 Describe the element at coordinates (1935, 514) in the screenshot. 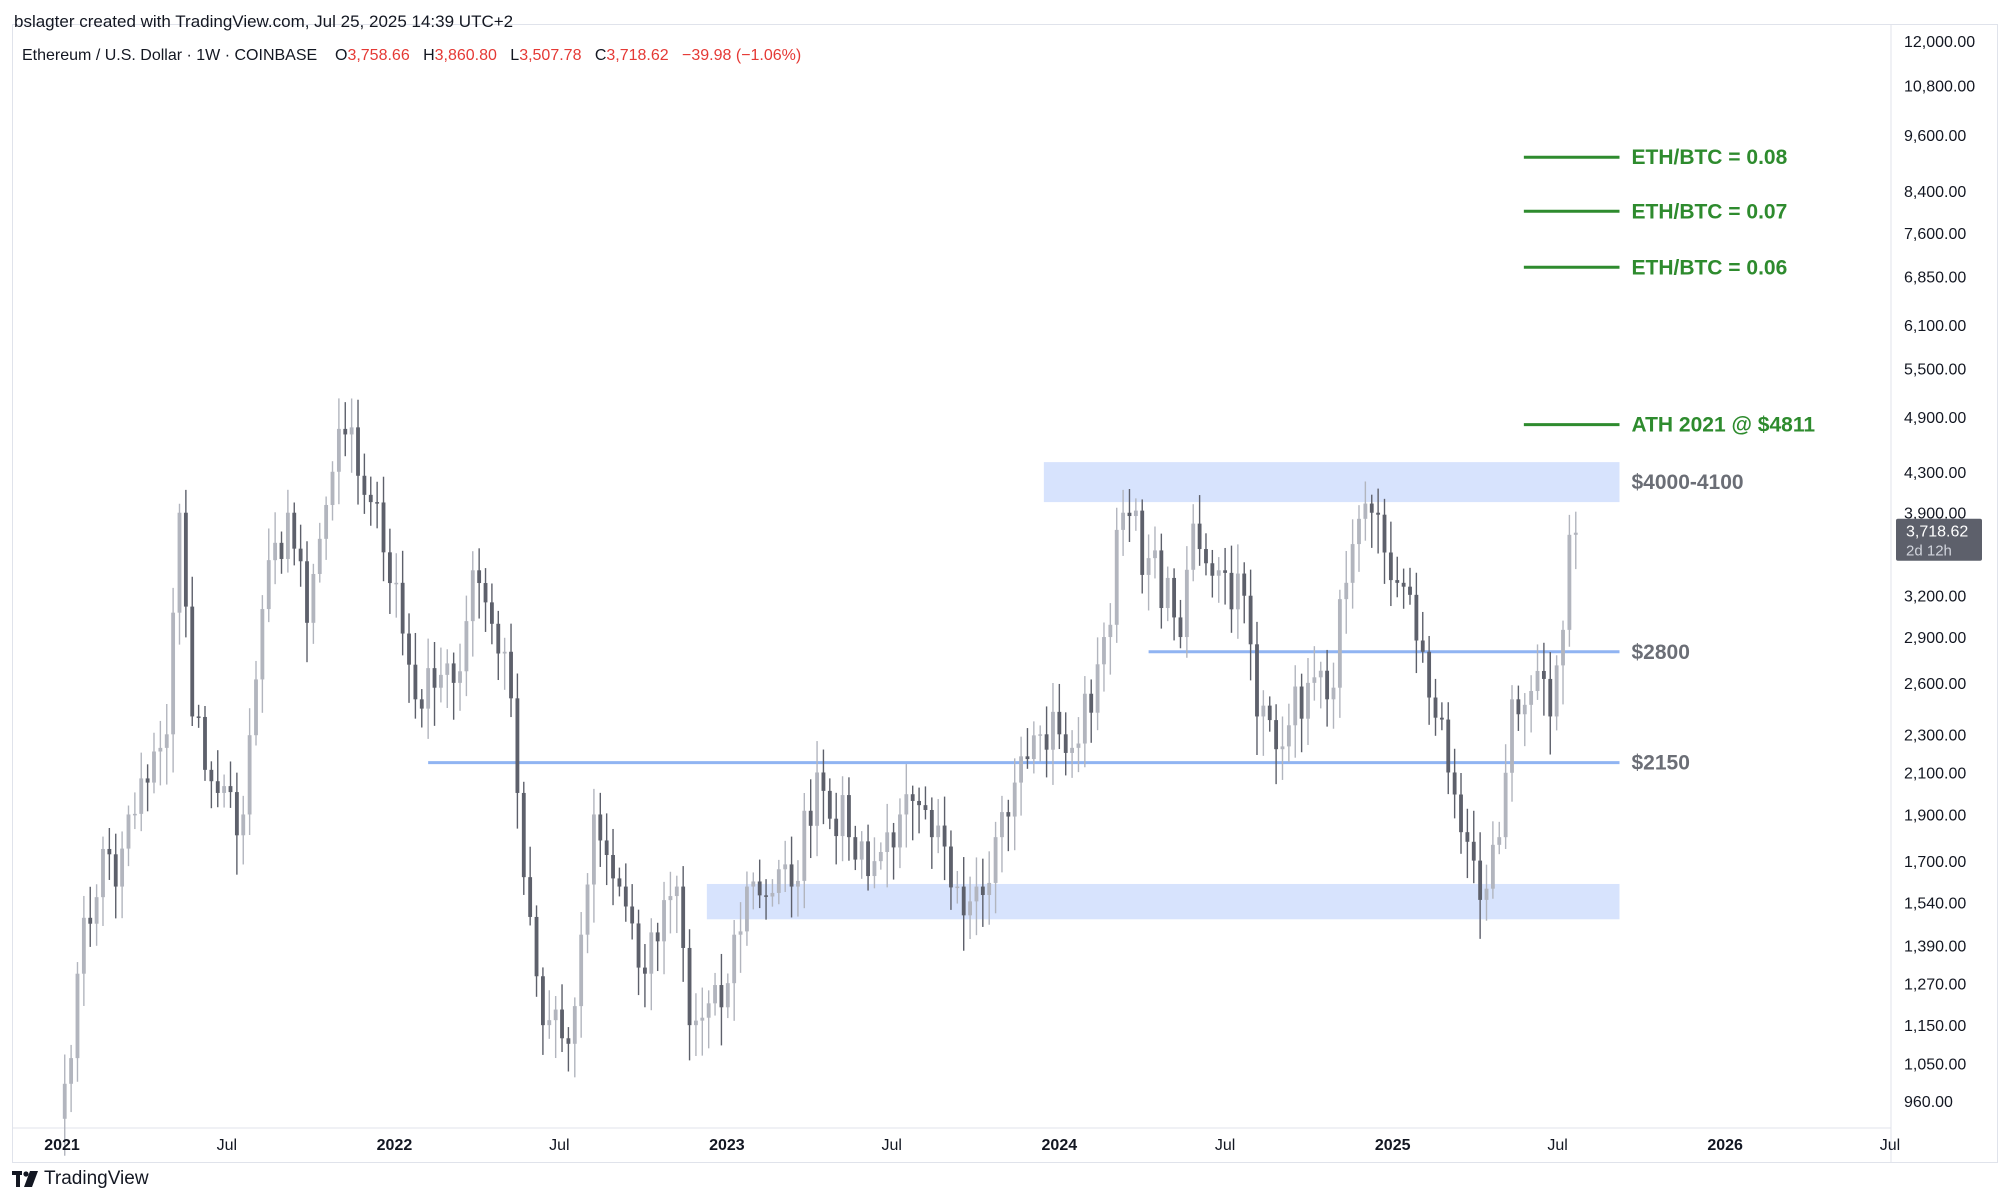

I see `price-tick-10: 3,900.00` at that location.